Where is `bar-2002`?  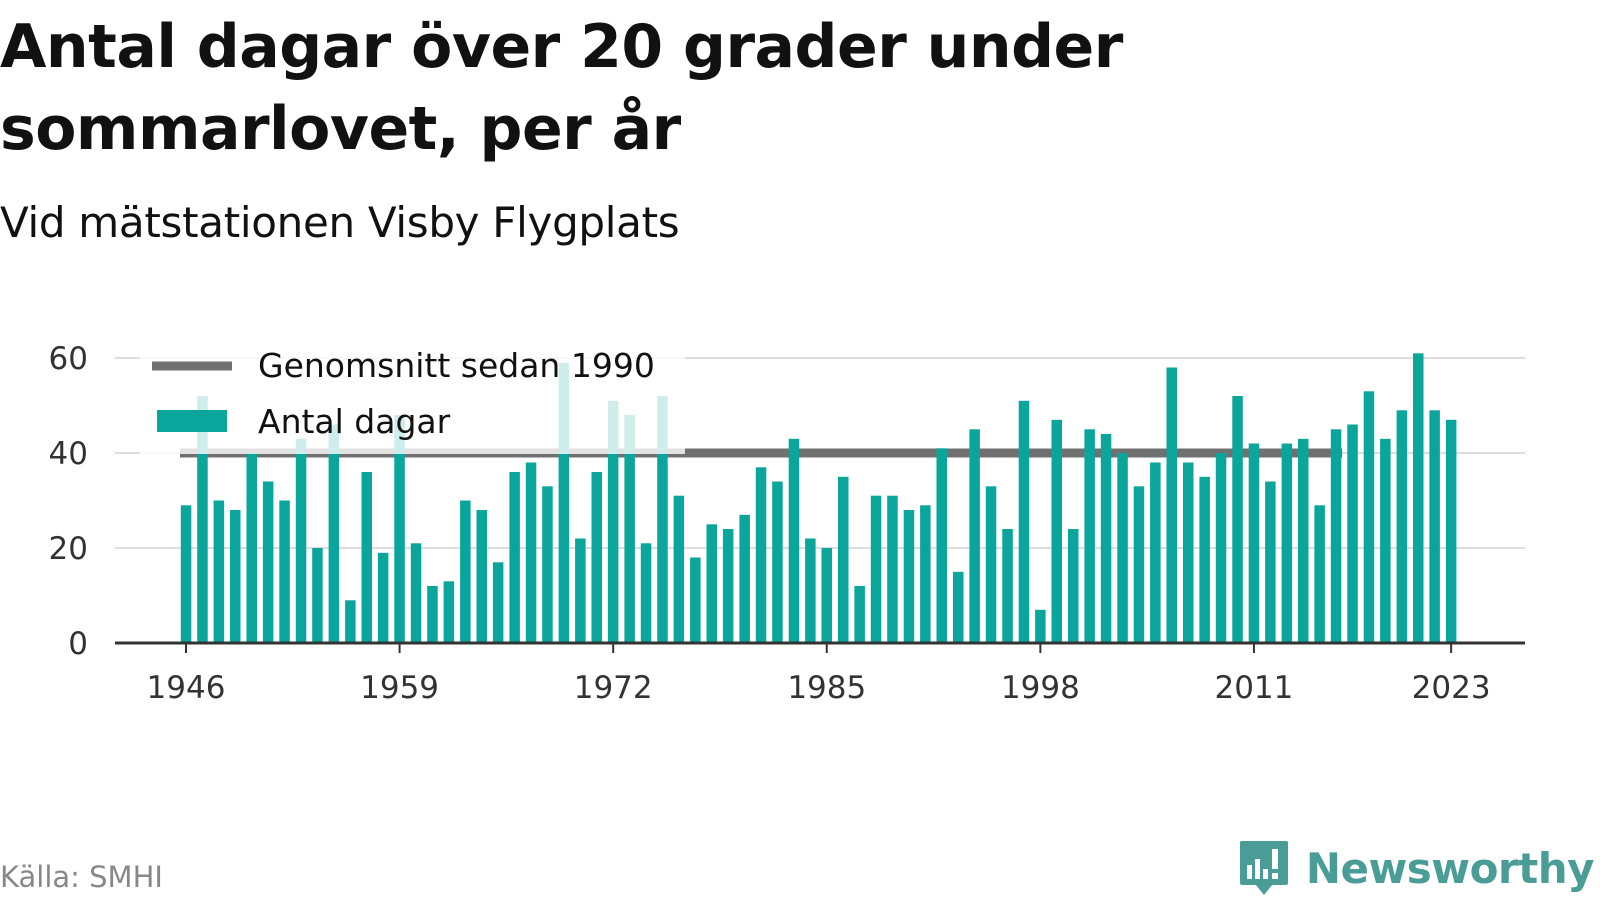 bar-2002 is located at coordinates (1106, 538).